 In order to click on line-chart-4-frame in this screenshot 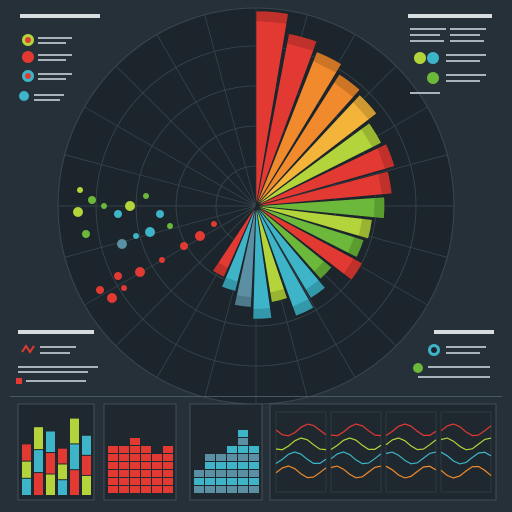, I will do `click(466, 452)`.